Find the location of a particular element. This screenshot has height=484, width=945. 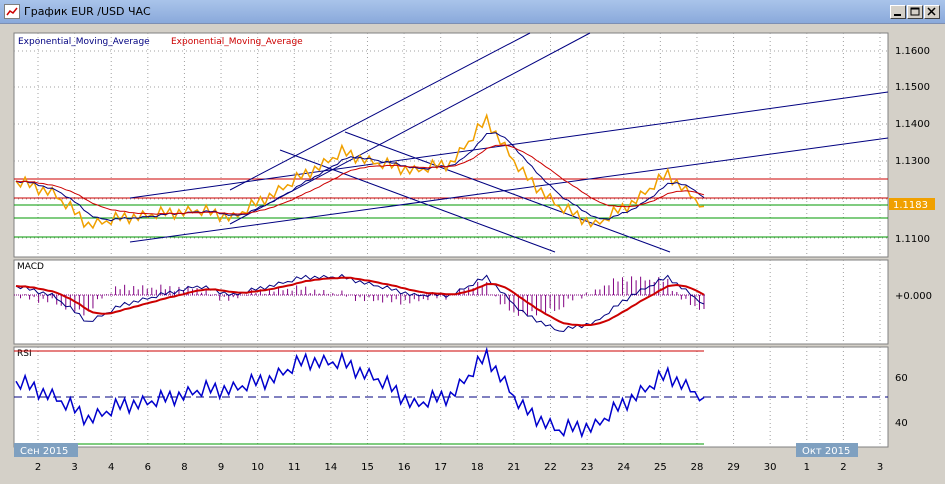

month-label-sep: Сен 2015 is located at coordinates (44, 451).